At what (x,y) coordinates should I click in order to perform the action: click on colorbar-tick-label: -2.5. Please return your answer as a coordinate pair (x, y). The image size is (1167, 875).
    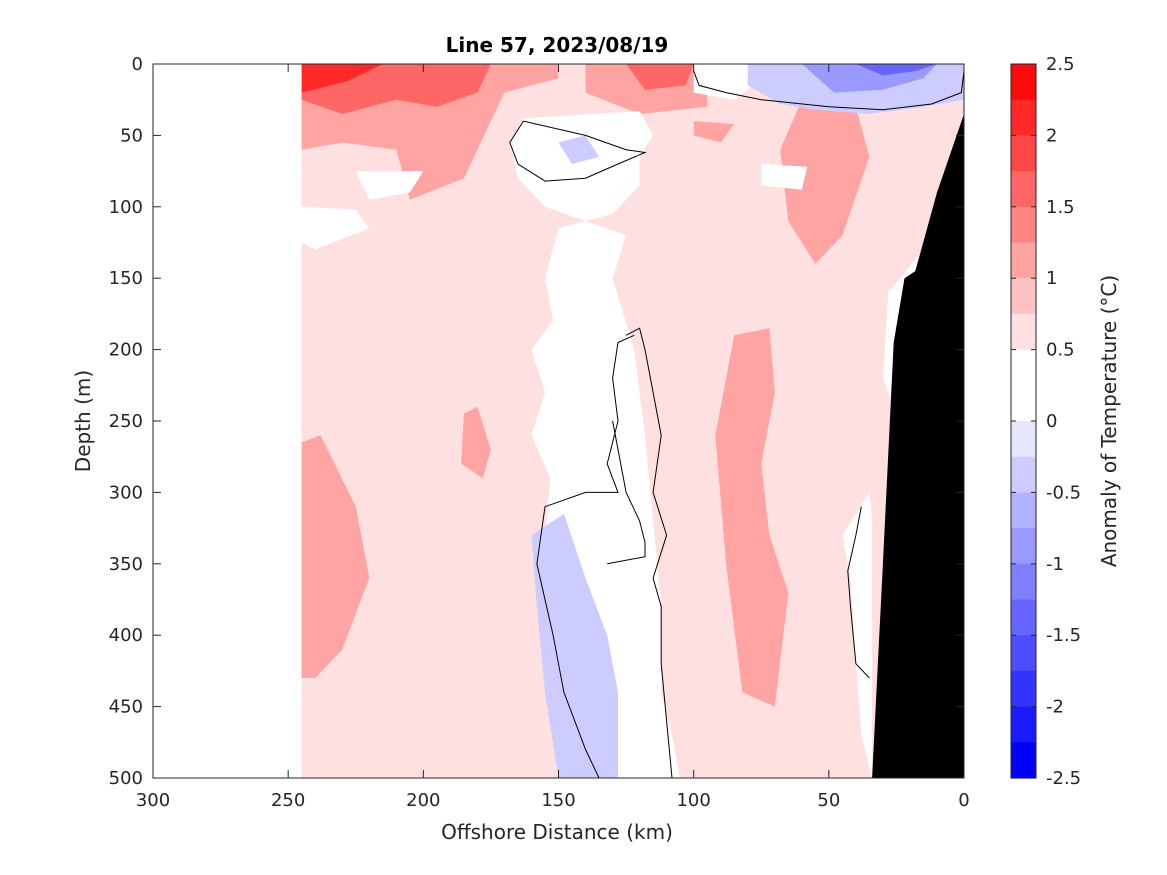
    Looking at the image, I should click on (1063, 778).